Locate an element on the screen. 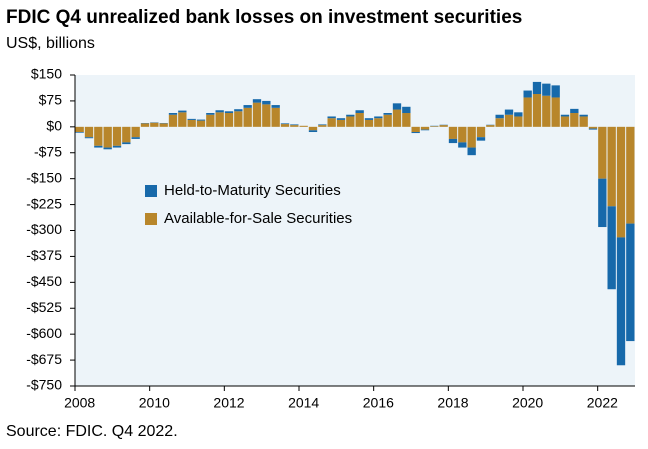 The image size is (648, 449). x-tick-label: 2012 is located at coordinates (228, 403).